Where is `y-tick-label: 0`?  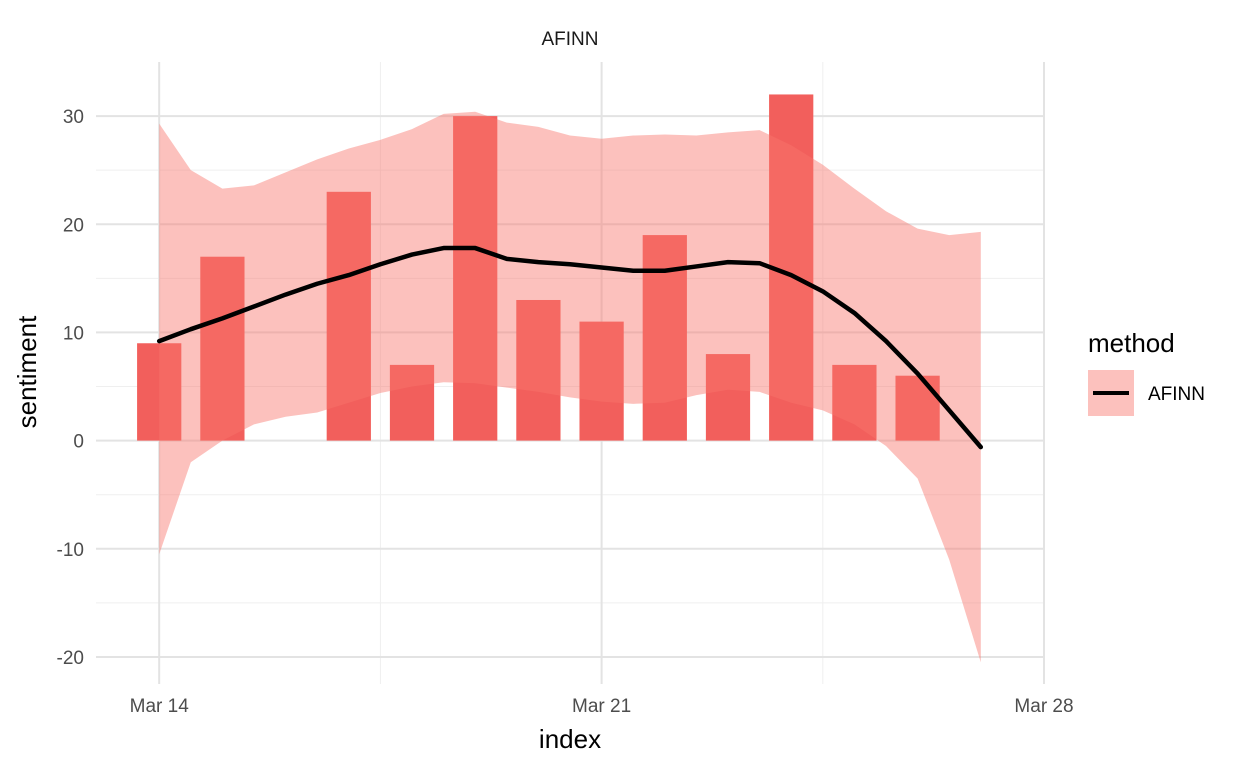
y-tick-label: 0 is located at coordinates (78, 442).